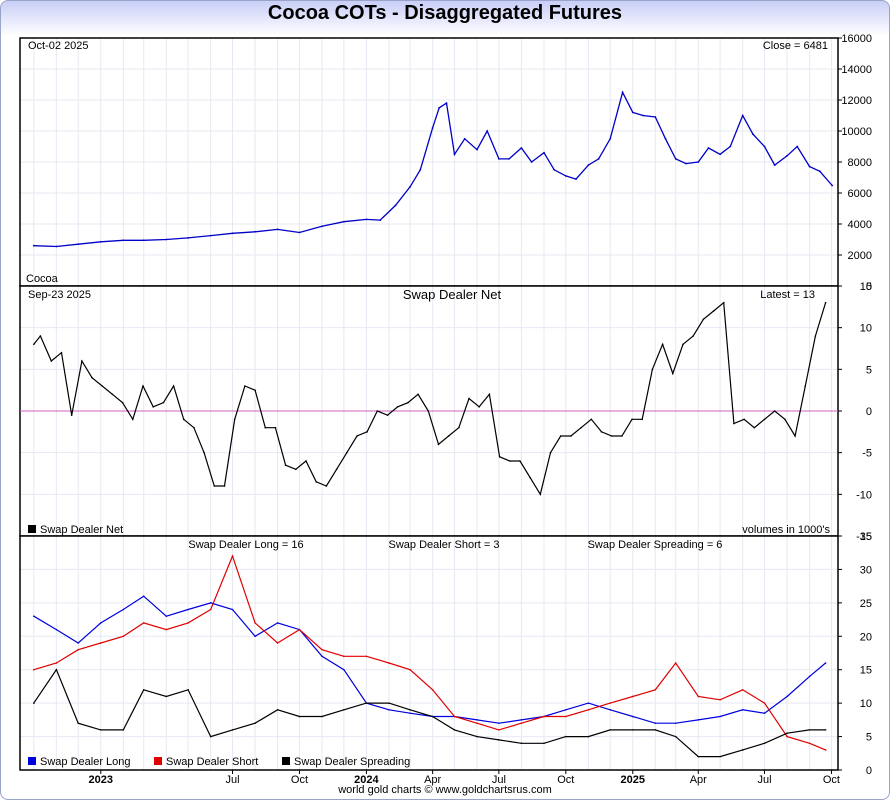  Describe the element at coordinates (58, 46) in the screenshot. I see `price-date-label: Oct-02 2025` at that location.